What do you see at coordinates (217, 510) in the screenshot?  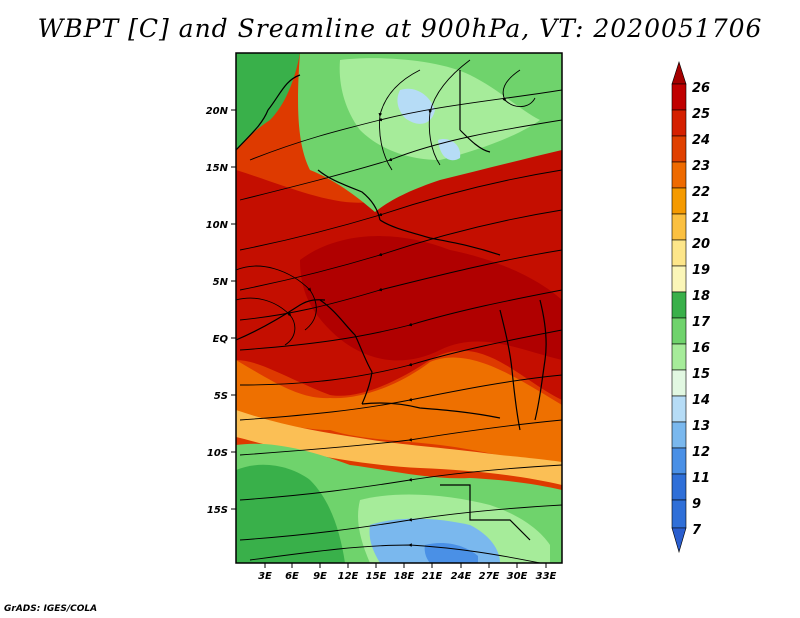 I see `lat-label-15s: 15S` at bounding box center [217, 510].